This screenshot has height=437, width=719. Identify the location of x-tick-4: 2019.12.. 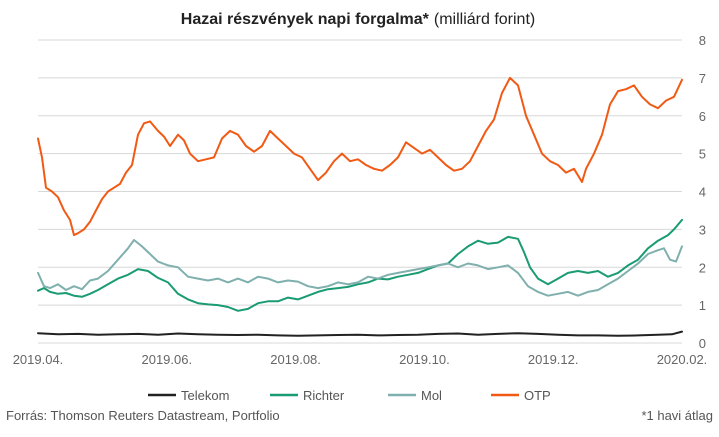
(553, 359).